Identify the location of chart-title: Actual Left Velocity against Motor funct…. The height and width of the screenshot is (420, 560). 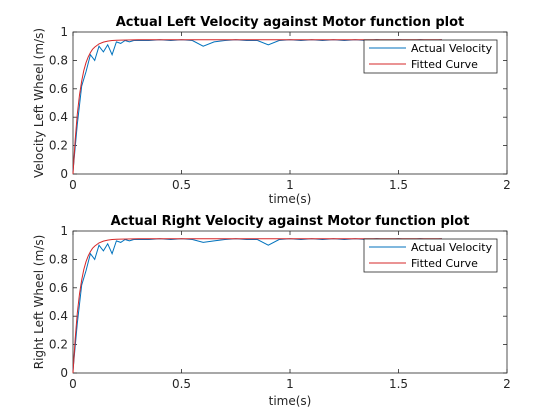
(290, 22).